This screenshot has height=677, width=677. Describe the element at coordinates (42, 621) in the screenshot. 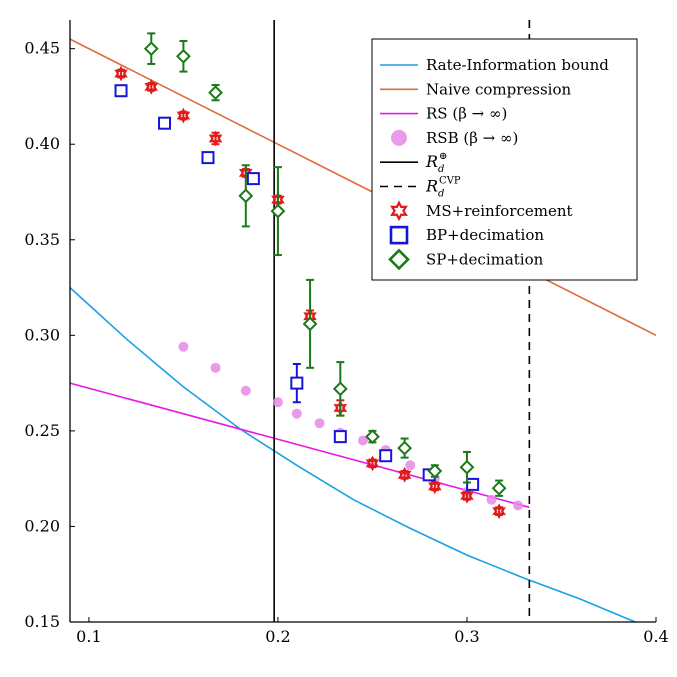

I see `y-tick-label: 0.15` at that location.